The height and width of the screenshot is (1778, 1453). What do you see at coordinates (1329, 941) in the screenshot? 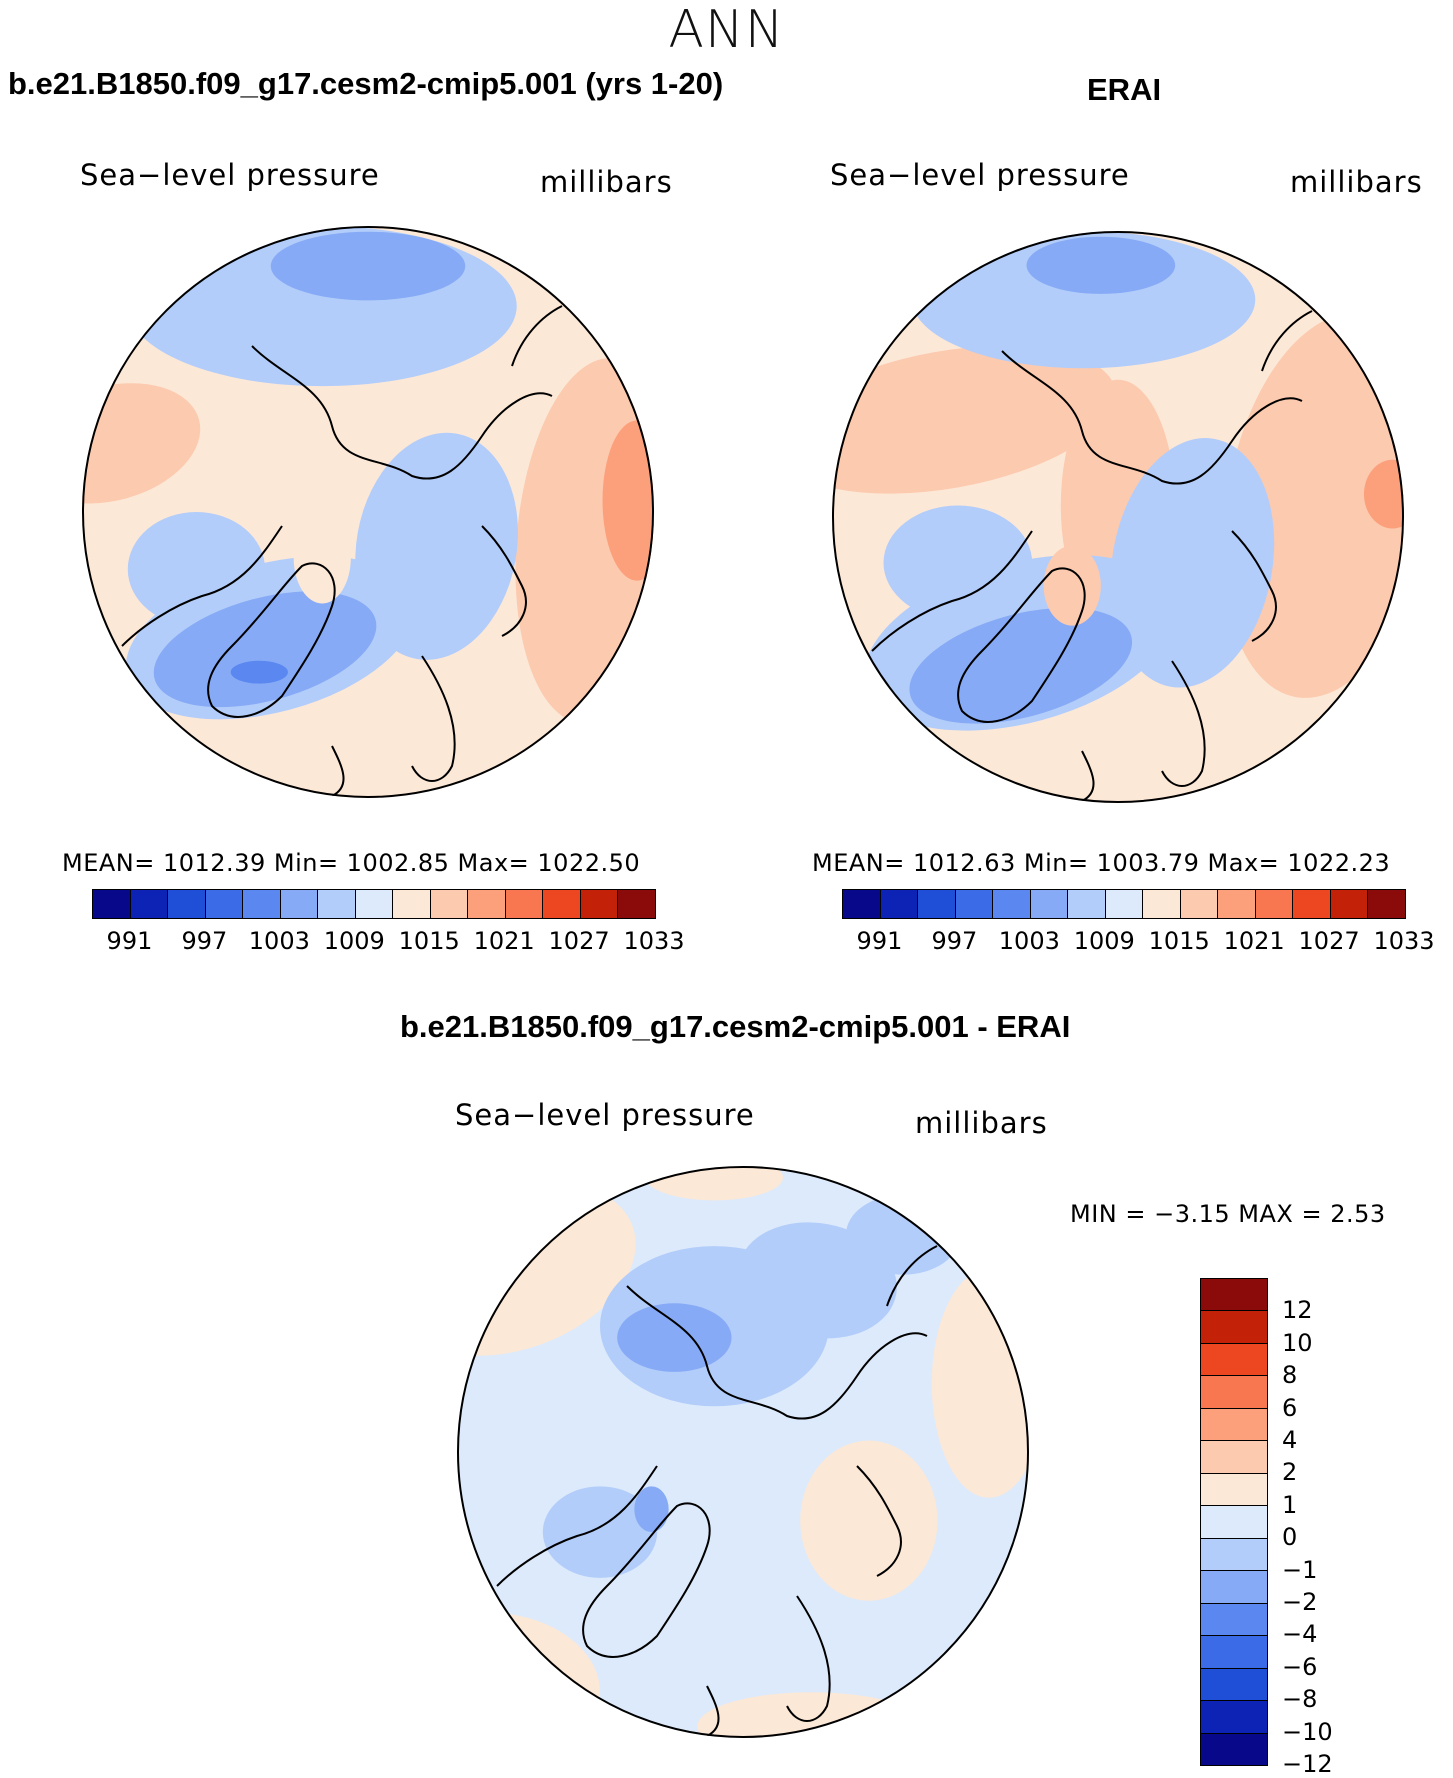
I see `colorbar-tick-label: 1027` at bounding box center [1329, 941].